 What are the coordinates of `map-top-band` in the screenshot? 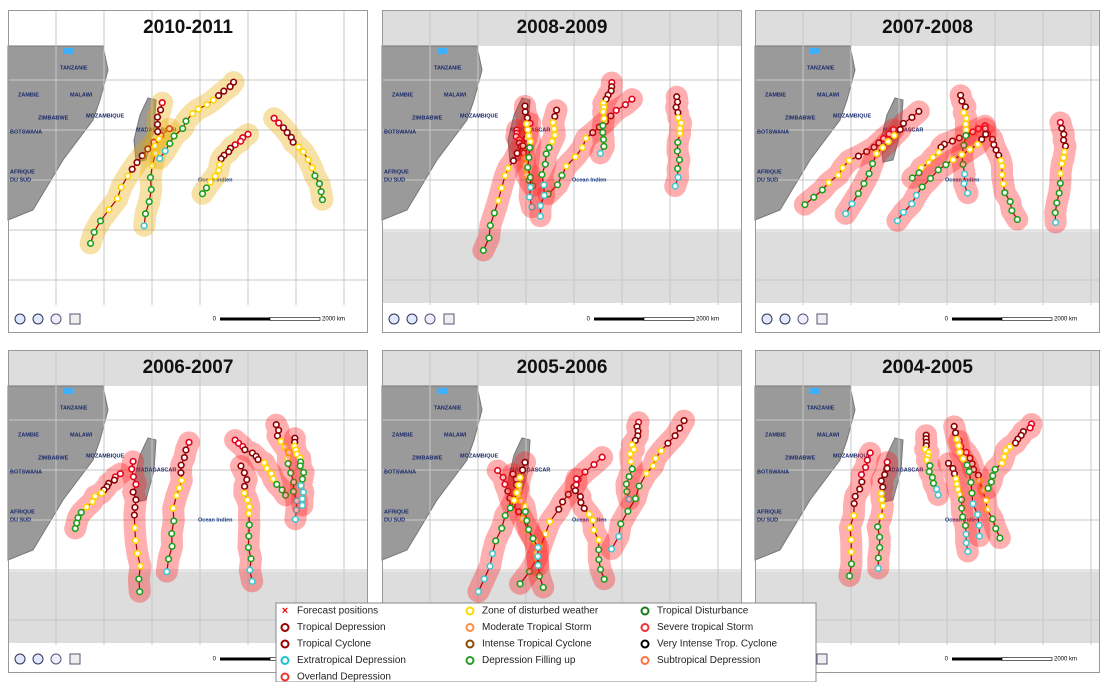 It's located at (188, 368).